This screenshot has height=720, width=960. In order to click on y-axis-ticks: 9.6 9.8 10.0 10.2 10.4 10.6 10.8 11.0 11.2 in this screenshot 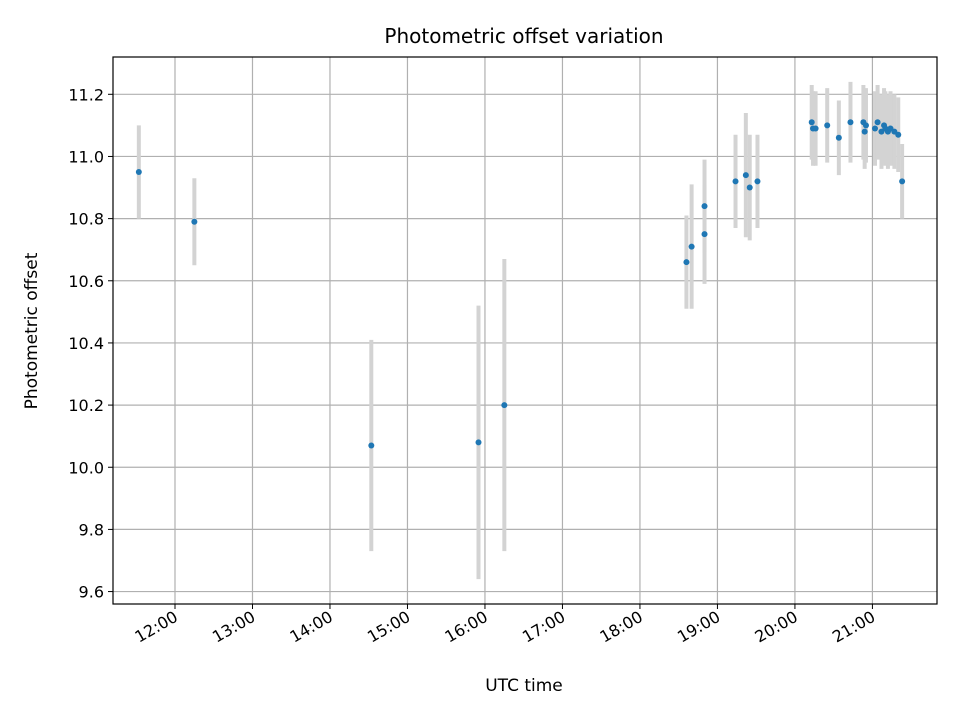, I will do `click(90, 343)`.